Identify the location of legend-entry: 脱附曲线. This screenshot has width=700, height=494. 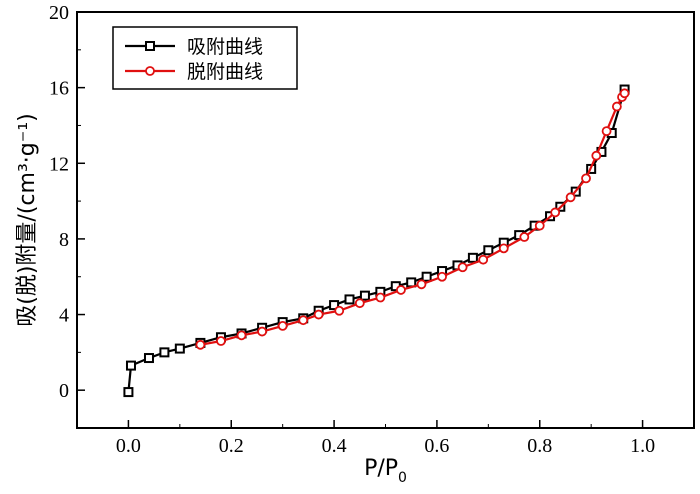
(194, 72).